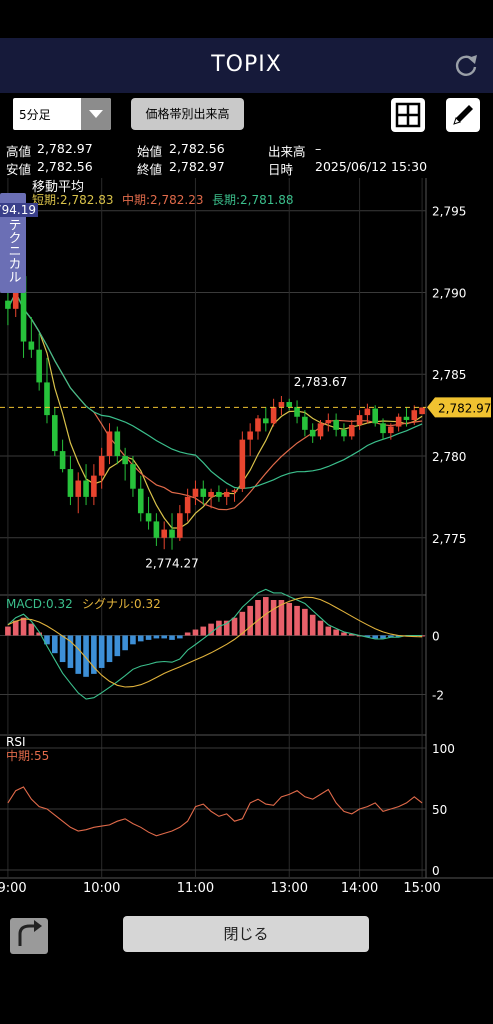 This screenshot has height=1024, width=493. I want to click on chevron-down-icon, so click(96, 114).